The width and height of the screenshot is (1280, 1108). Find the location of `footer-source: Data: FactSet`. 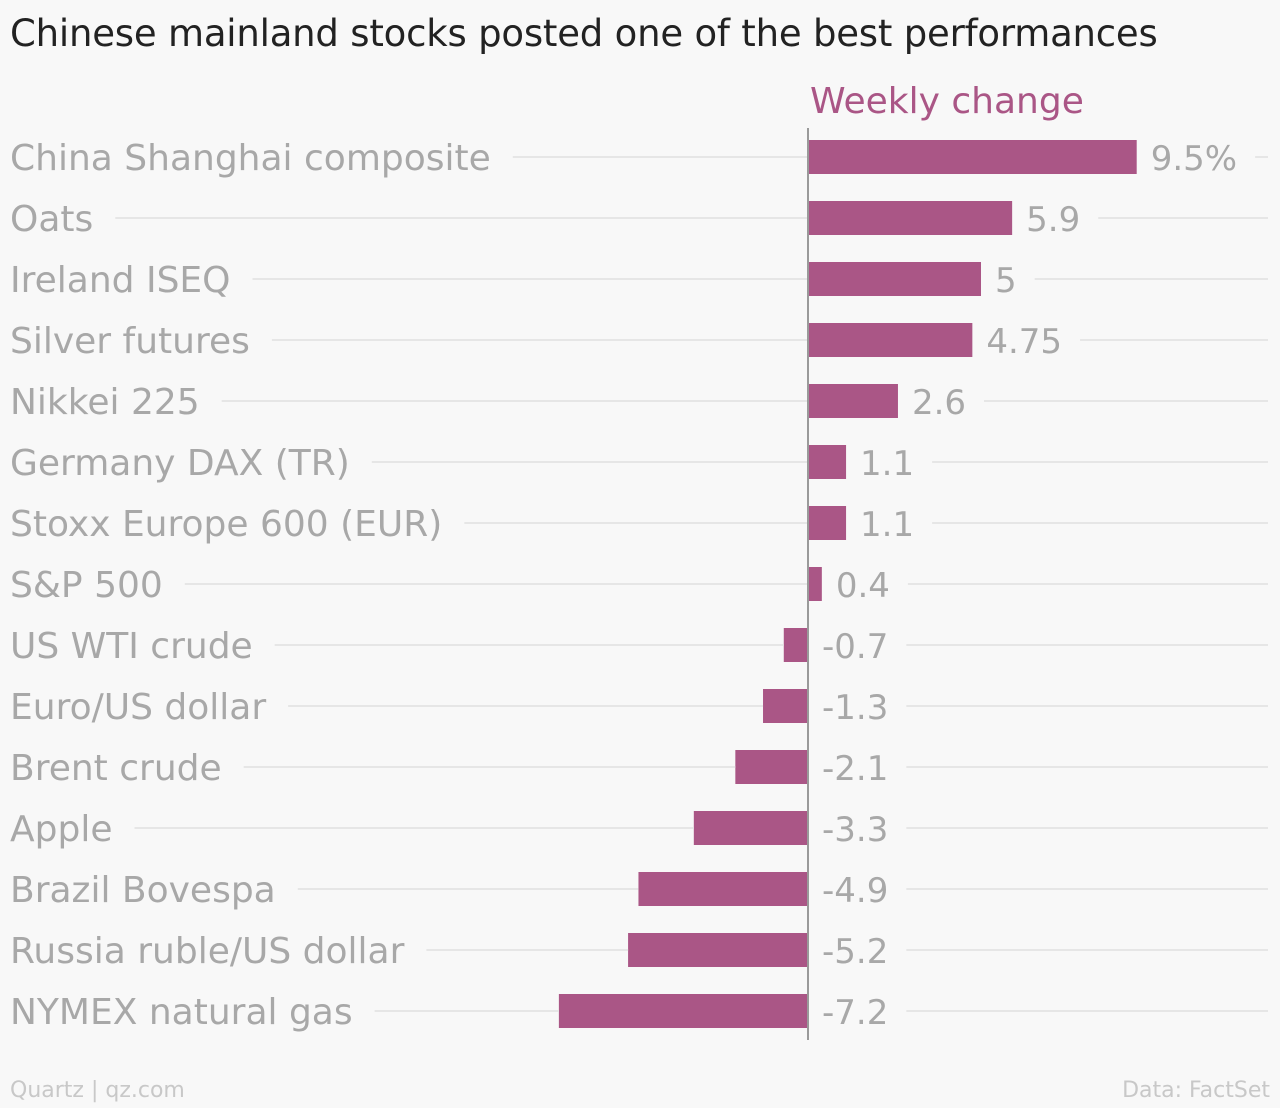

footer-source: Data: FactSet is located at coordinates (1196, 1090).